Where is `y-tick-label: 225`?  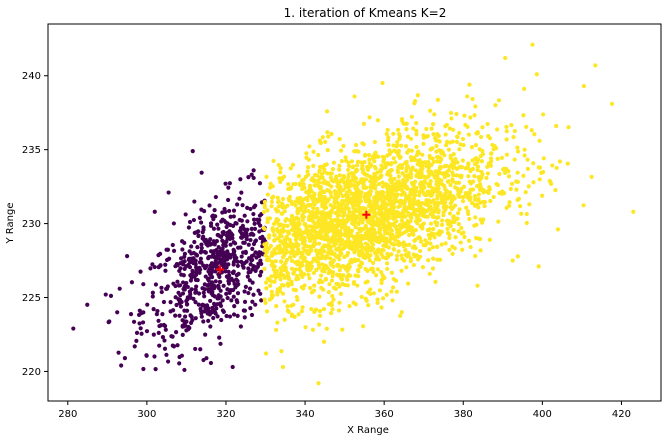 y-tick-label: 225 is located at coordinates (31, 298).